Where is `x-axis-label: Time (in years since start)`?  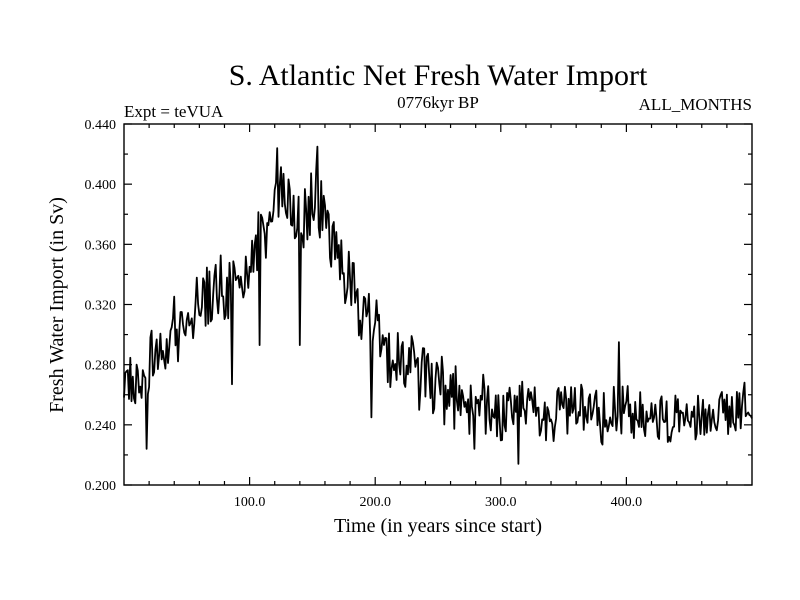 x-axis-label: Time (in years since start) is located at coordinates (438, 526).